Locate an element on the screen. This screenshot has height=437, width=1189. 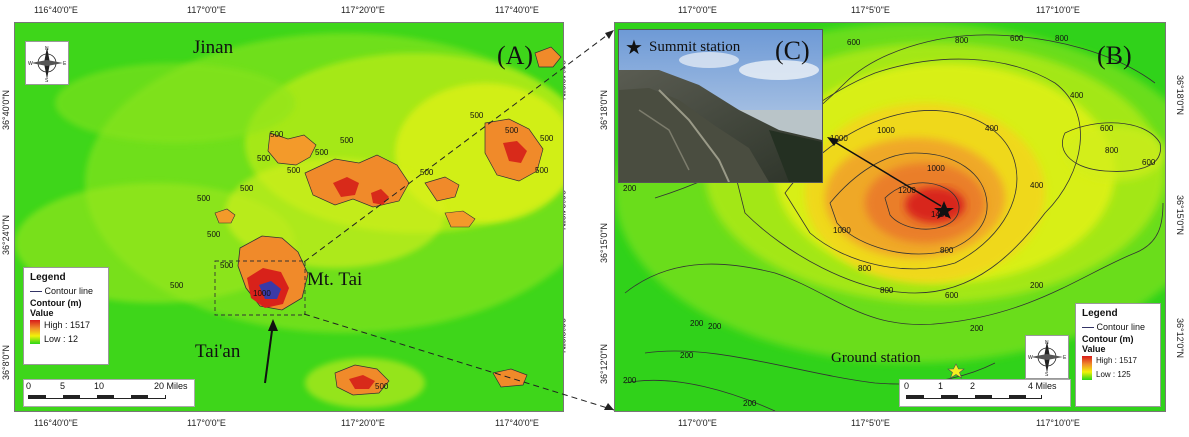
panel-a-top-tick: 117°0'0"E is located at coordinates (206, 10).